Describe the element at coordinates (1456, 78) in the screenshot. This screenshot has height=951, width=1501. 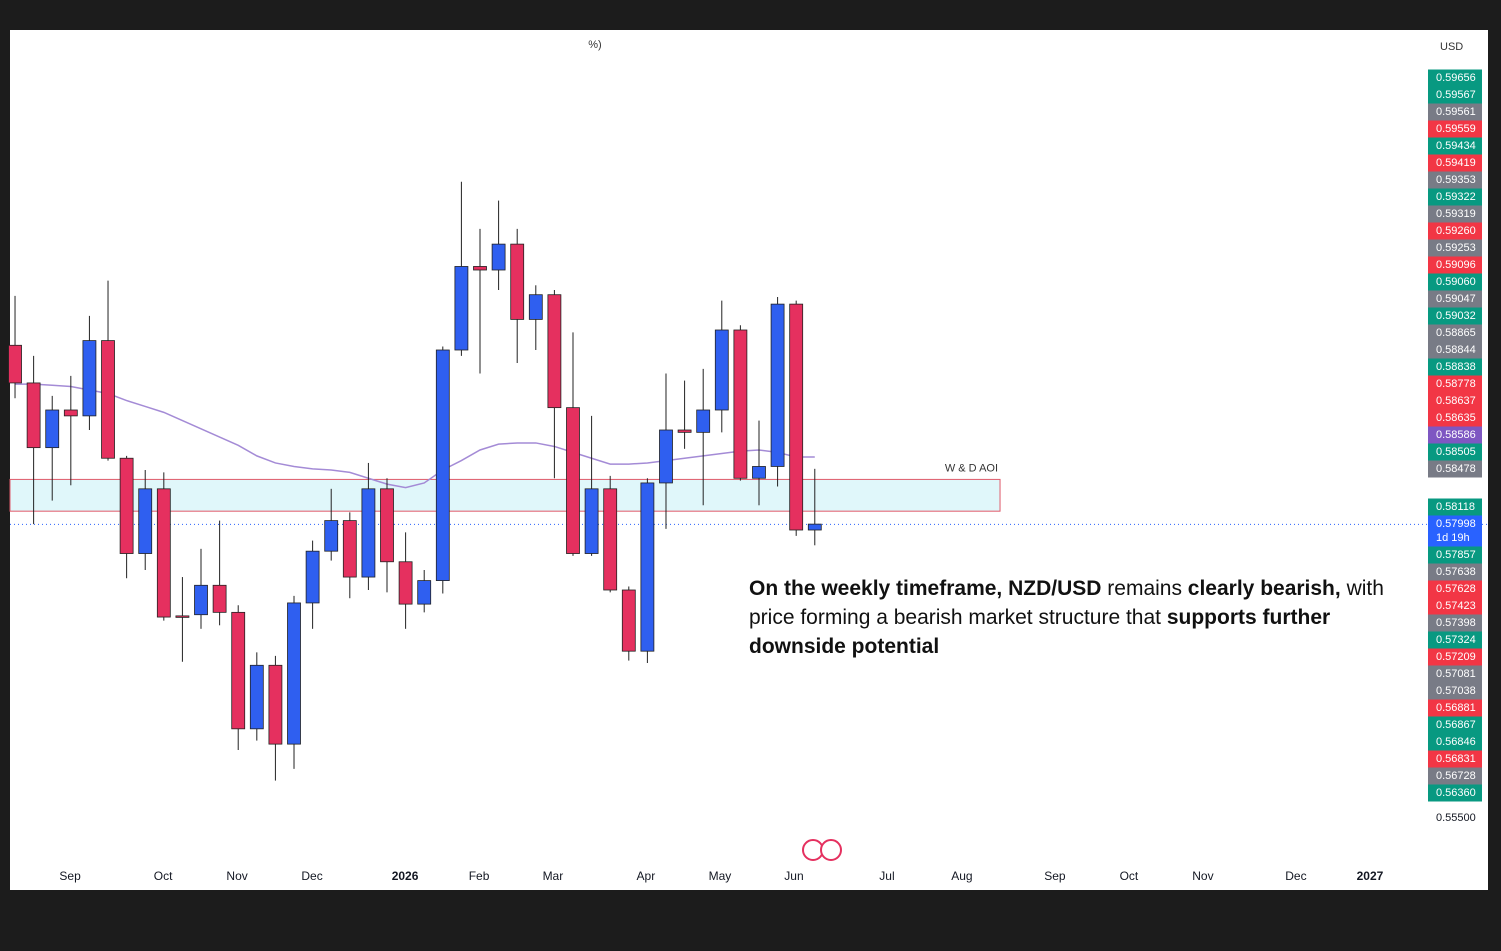
I see `price-label: 0.59656` at that location.